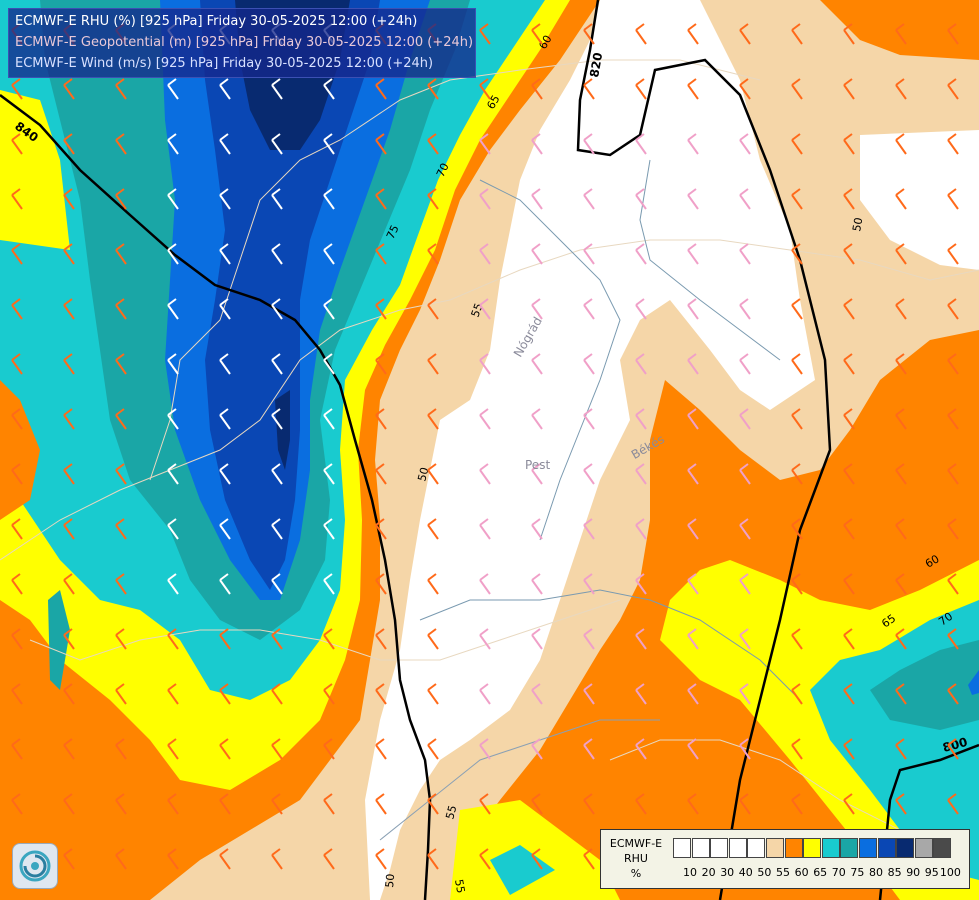 This screenshot has width=979, height=900. What do you see at coordinates (690, 872) in the screenshot?
I see `legend-tick-label: 10` at bounding box center [690, 872].